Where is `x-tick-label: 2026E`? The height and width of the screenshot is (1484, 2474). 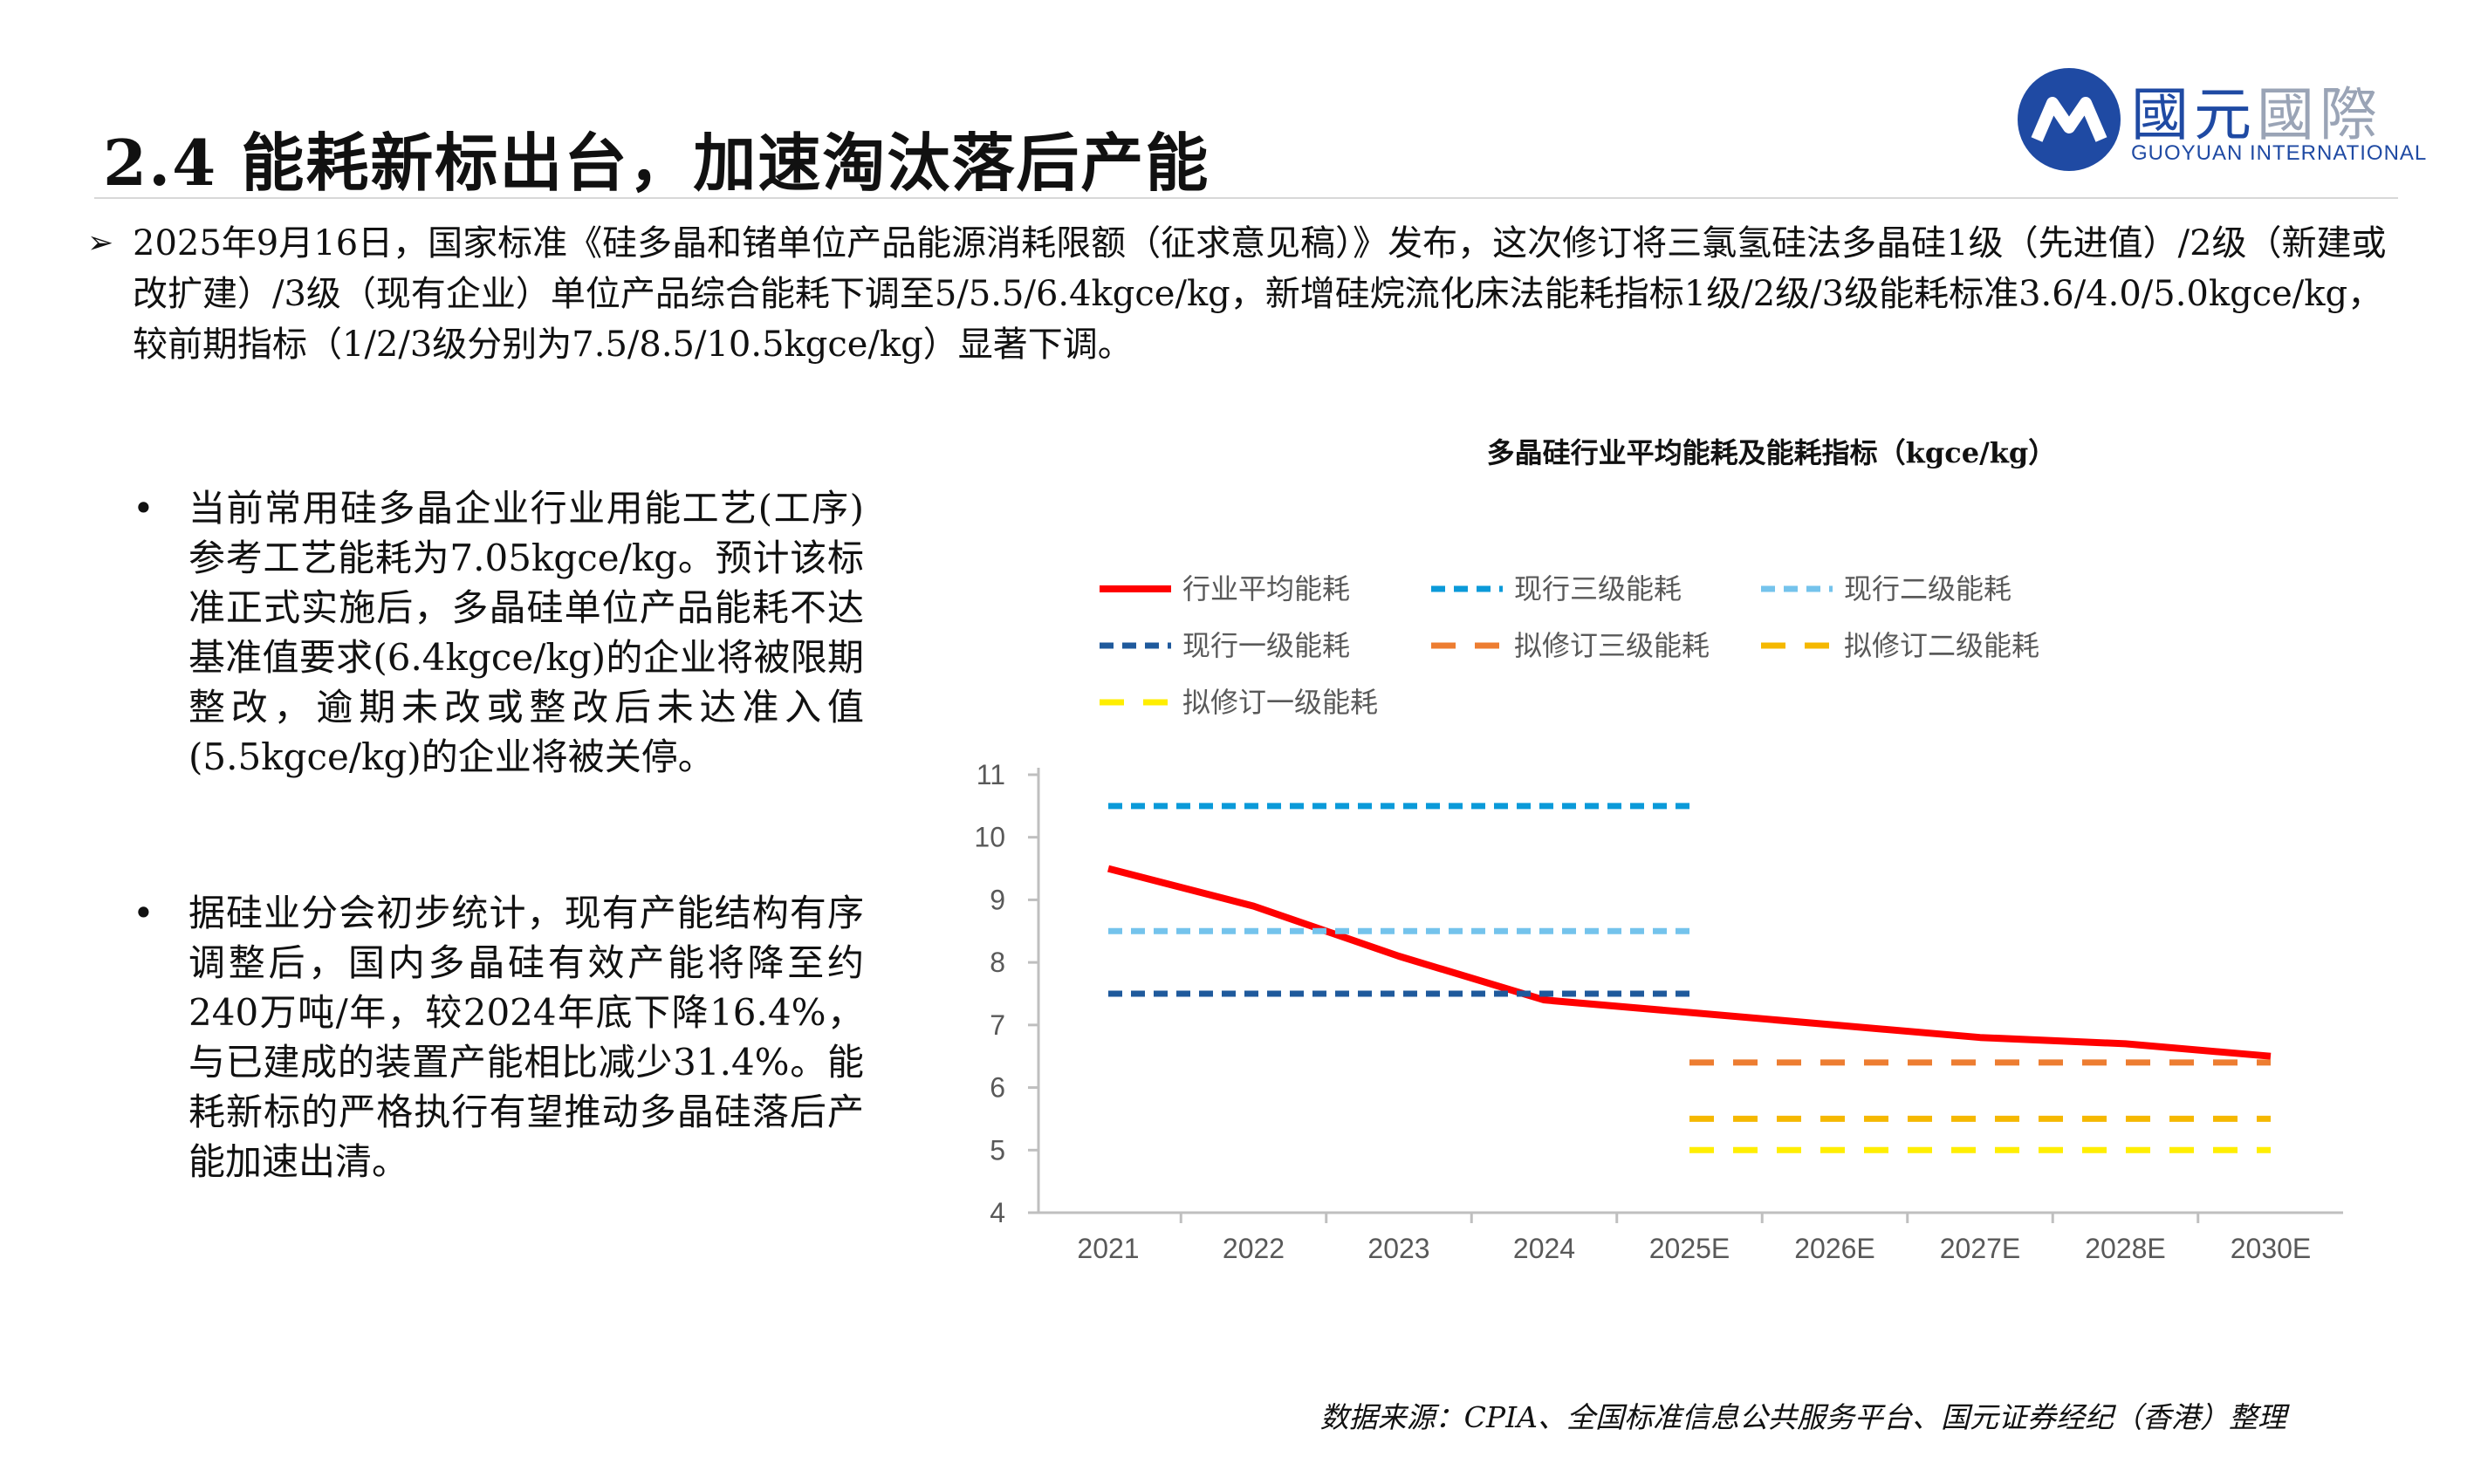 x-tick-label: 2026E is located at coordinates (1834, 1248).